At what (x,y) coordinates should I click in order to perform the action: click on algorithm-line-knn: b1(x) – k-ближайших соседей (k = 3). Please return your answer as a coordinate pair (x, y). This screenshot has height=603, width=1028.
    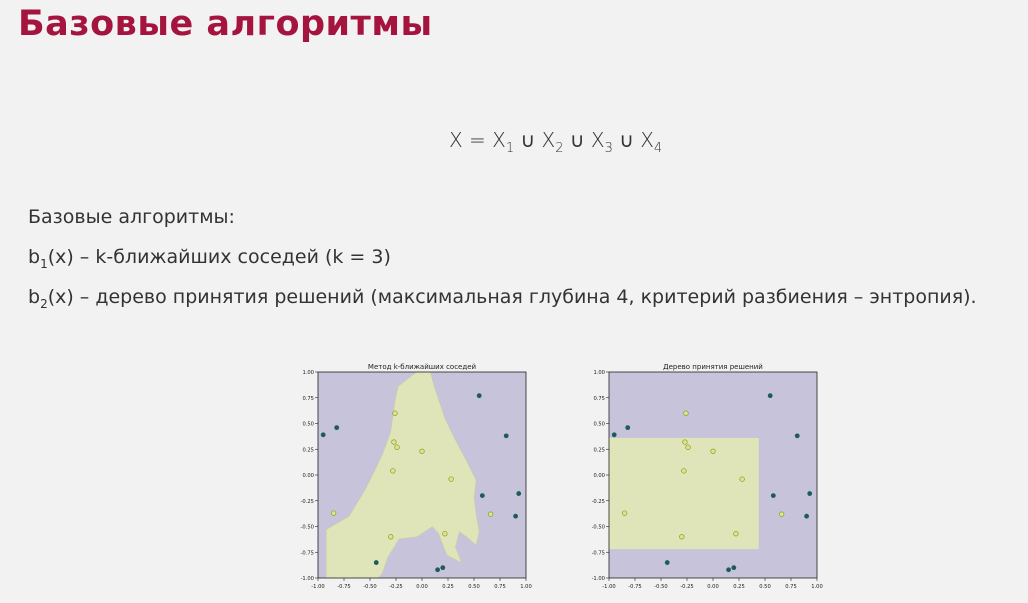
    Looking at the image, I should click on (209, 258).